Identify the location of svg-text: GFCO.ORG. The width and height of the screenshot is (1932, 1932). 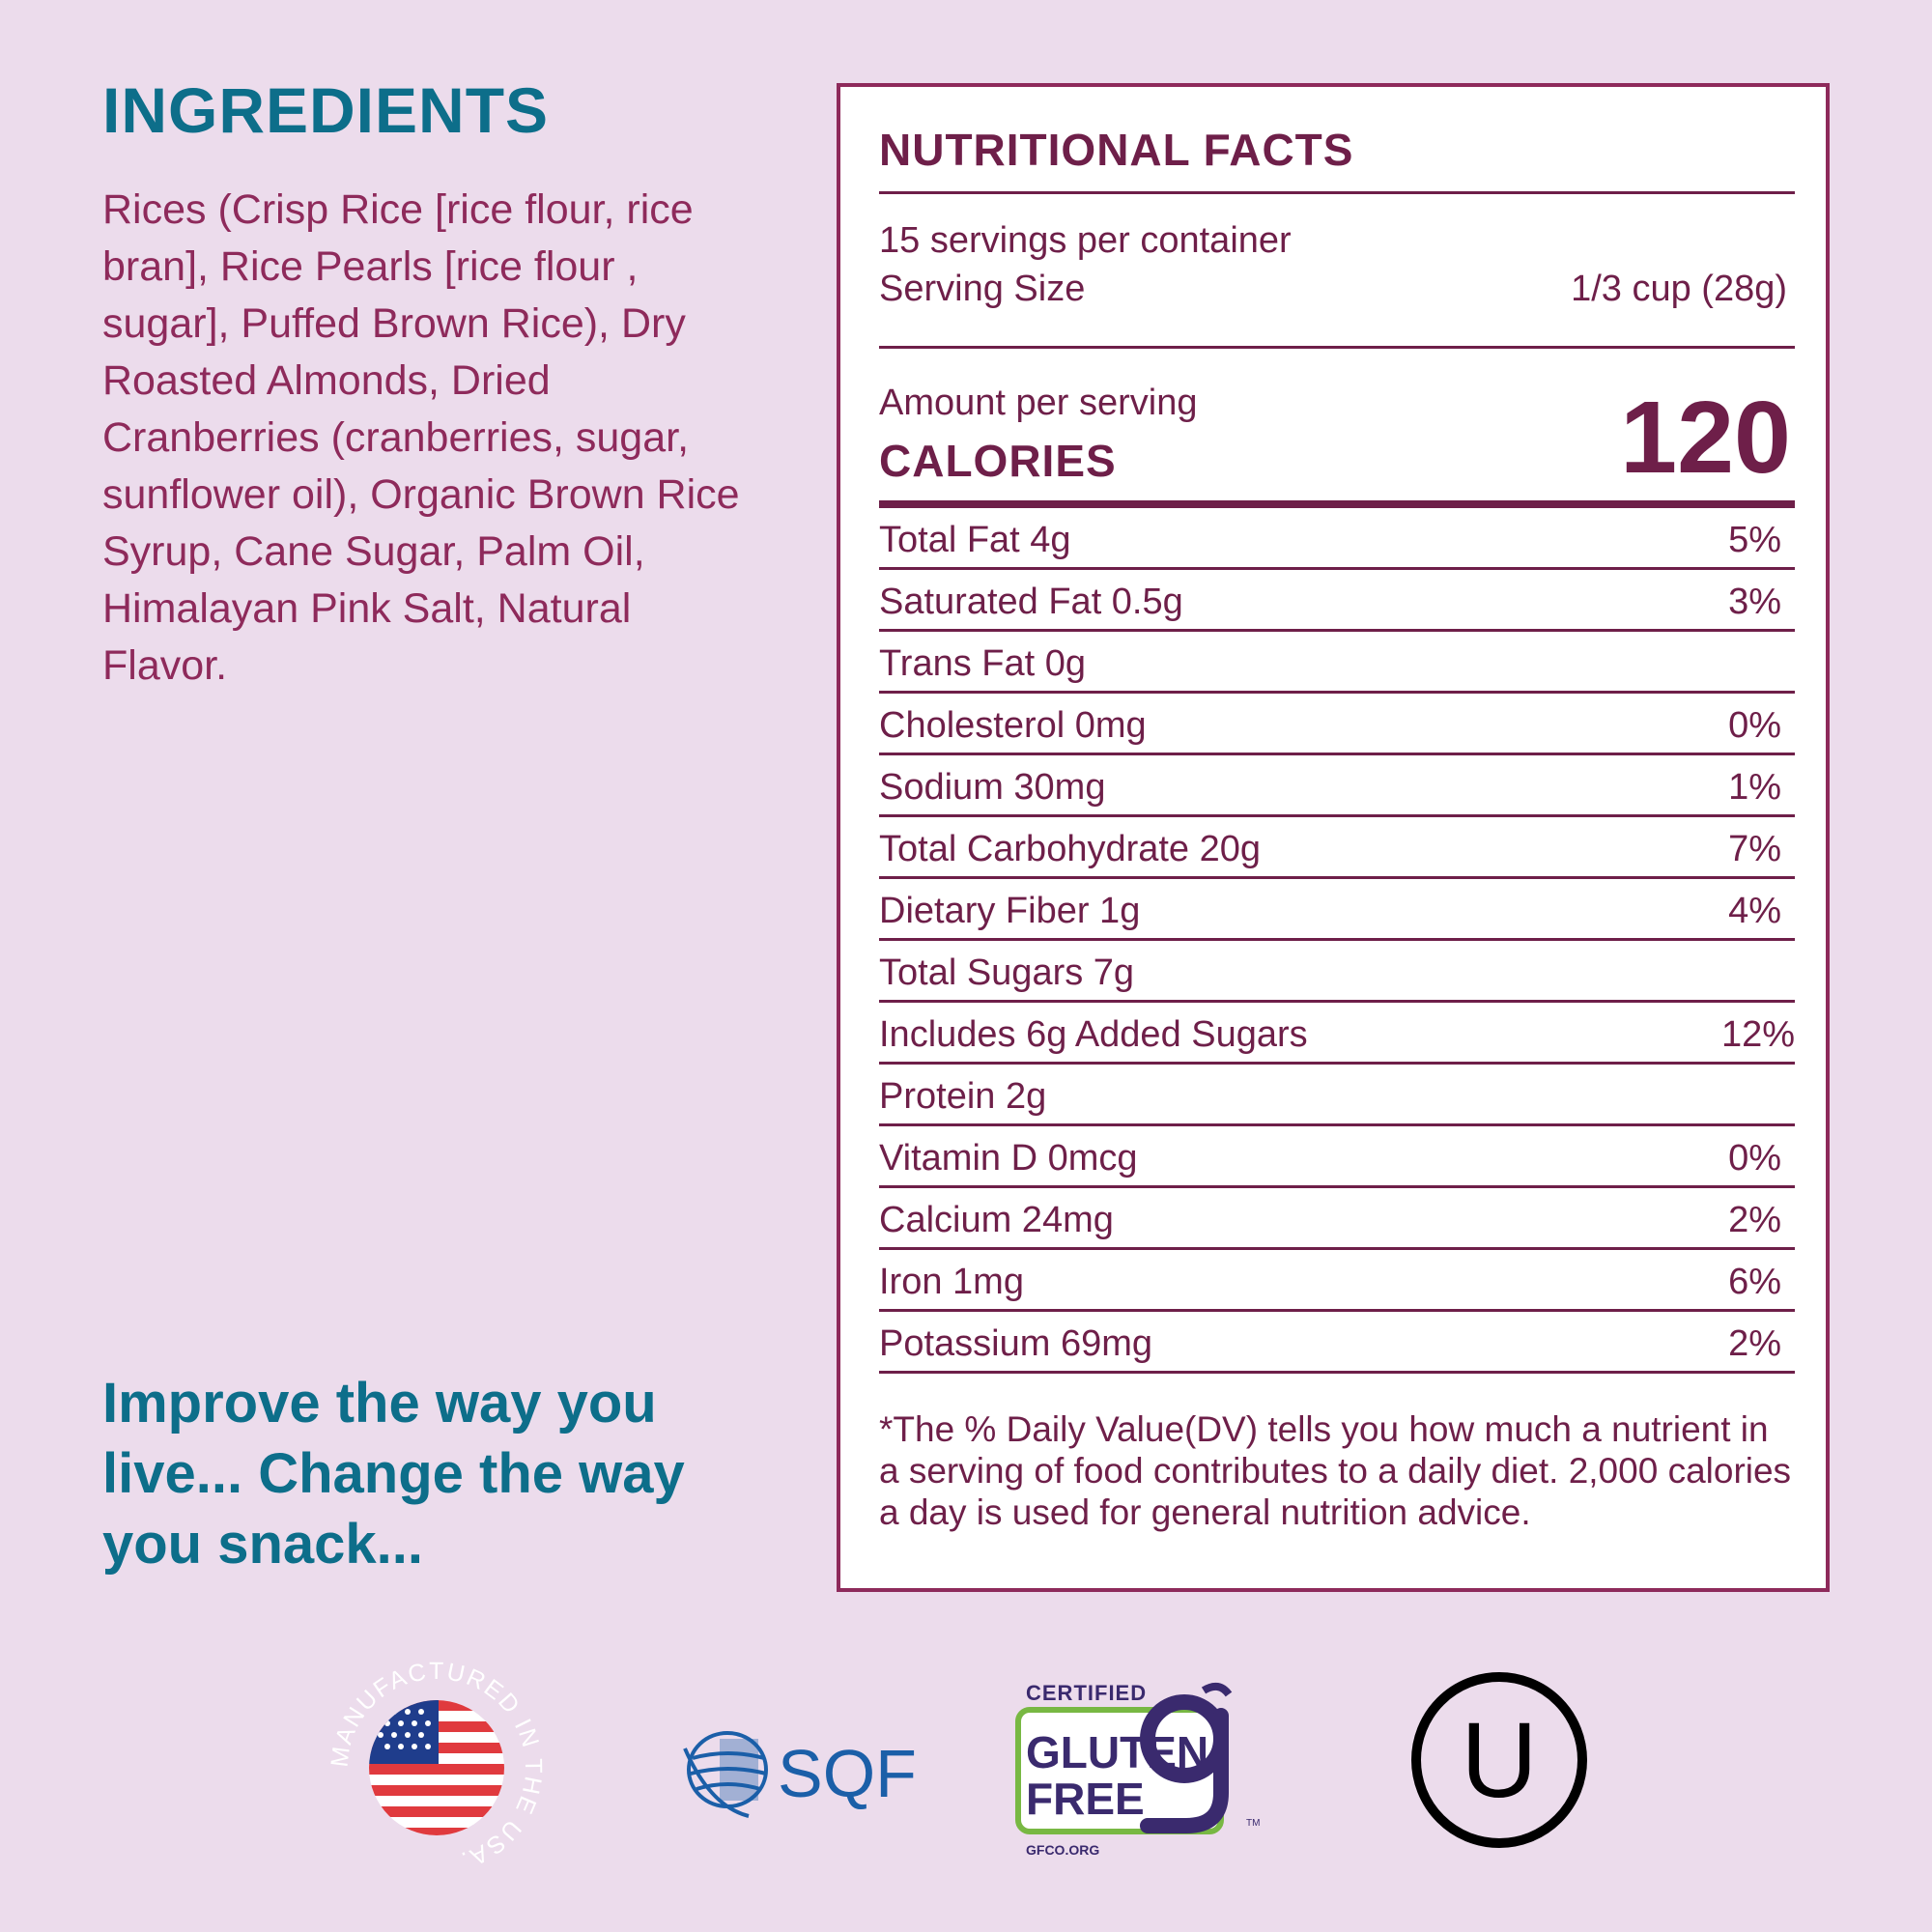
(1062, 1850).